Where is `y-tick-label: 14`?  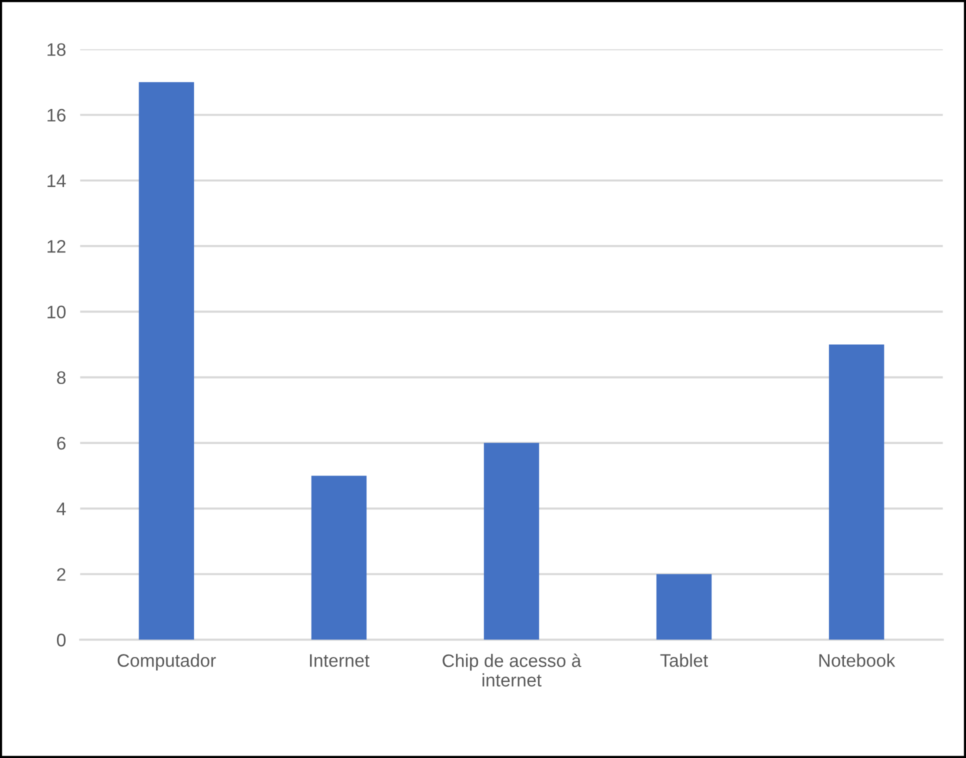 y-tick-label: 14 is located at coordinates (57, 181).